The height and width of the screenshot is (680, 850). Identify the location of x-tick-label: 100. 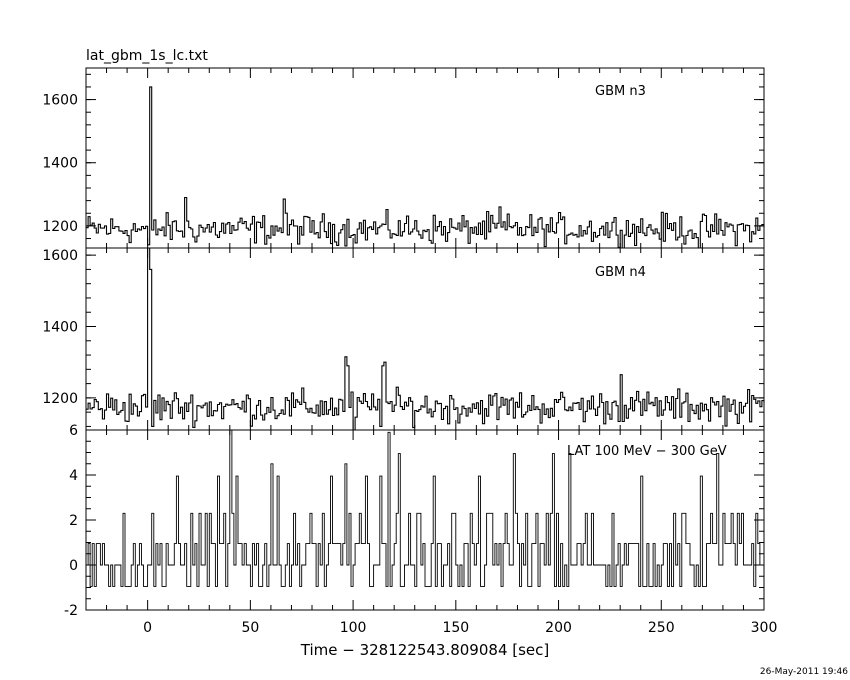
(353, 628).